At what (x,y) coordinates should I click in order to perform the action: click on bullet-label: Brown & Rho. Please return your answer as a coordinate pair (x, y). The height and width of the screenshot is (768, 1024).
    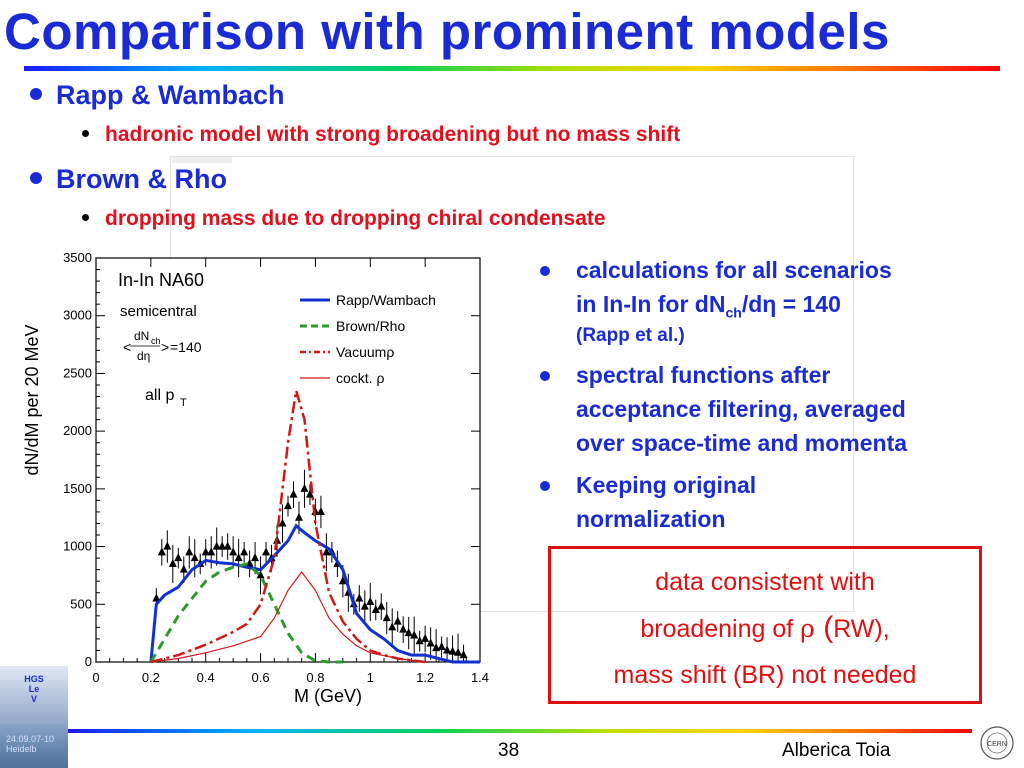
    Looking at the image, I should click on (141, 179).